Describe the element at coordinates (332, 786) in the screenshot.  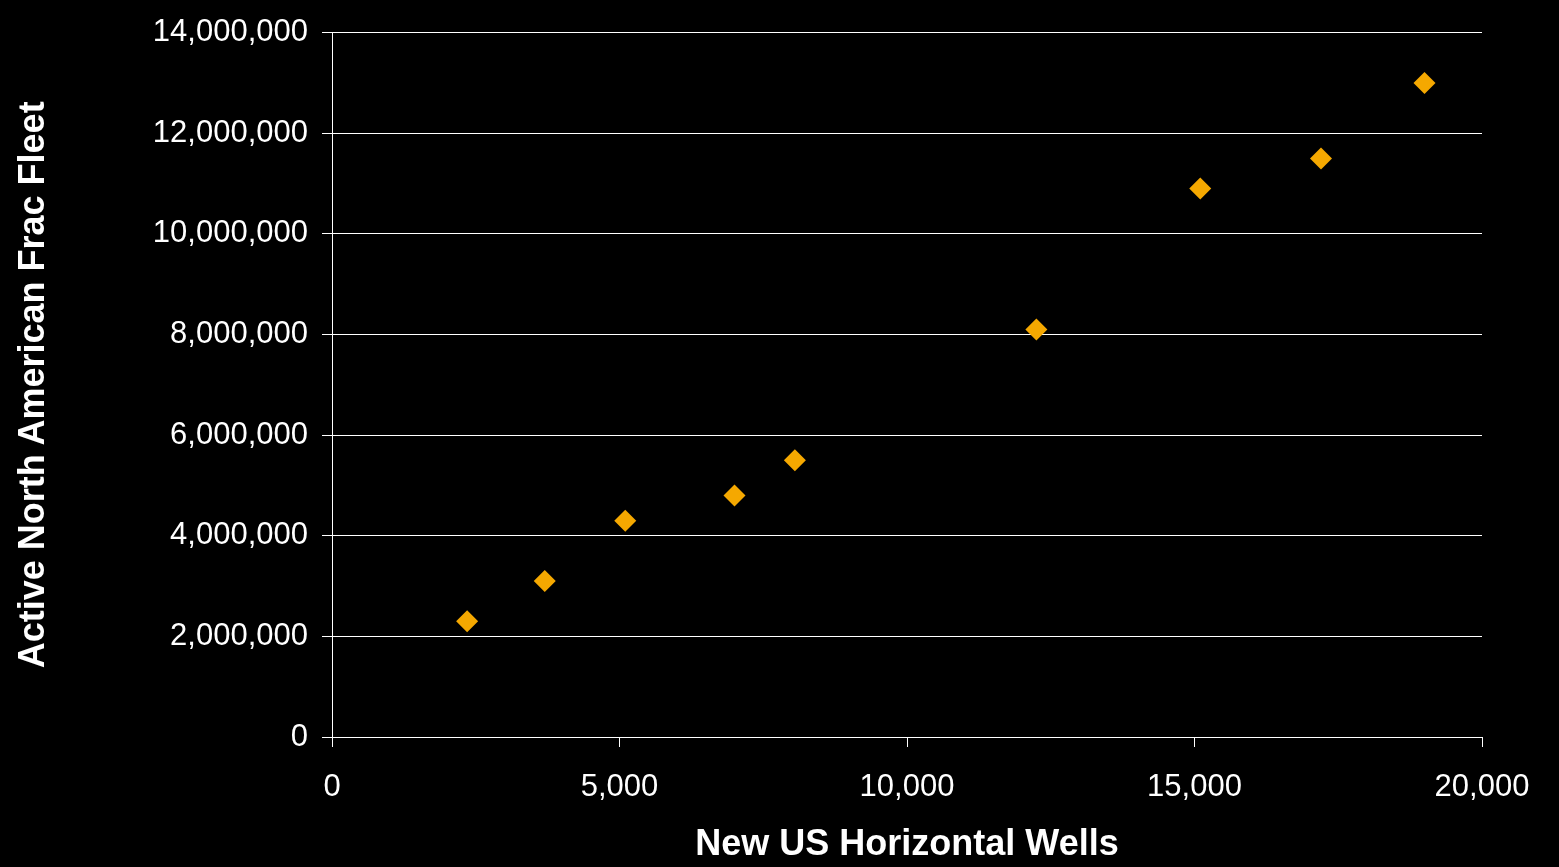
I see `x-tick-label: 0` at that location.